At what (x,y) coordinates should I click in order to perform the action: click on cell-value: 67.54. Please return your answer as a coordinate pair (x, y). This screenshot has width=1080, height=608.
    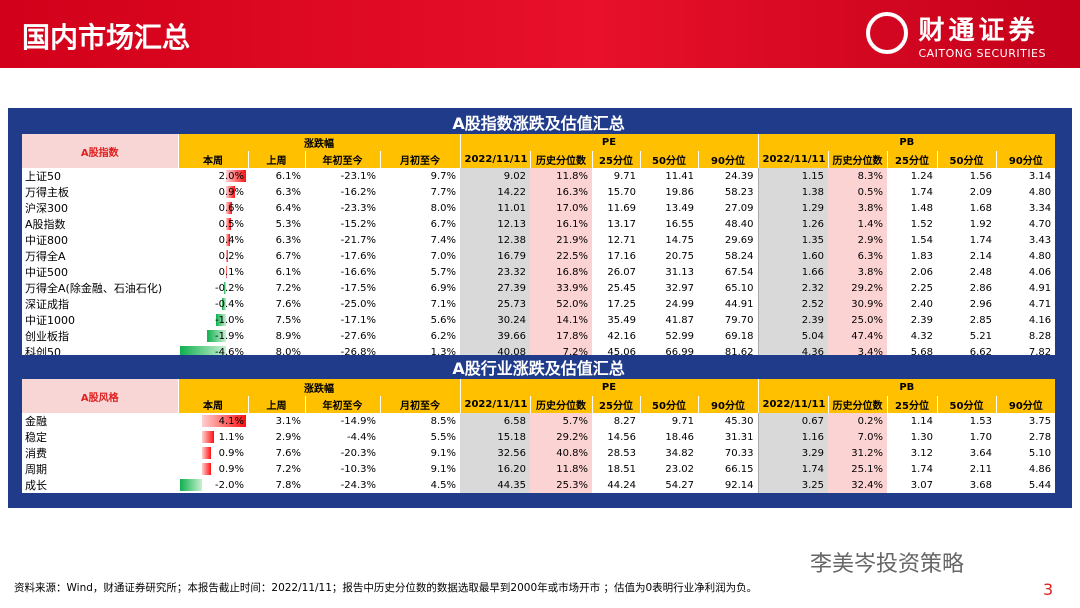
    Looking at the image, I should click on (739, 272).